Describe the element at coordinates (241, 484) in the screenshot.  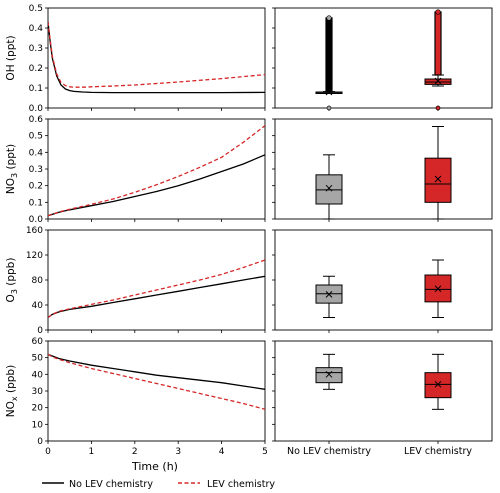
I see `legend-label-lev: LEV chemistry` at that location.